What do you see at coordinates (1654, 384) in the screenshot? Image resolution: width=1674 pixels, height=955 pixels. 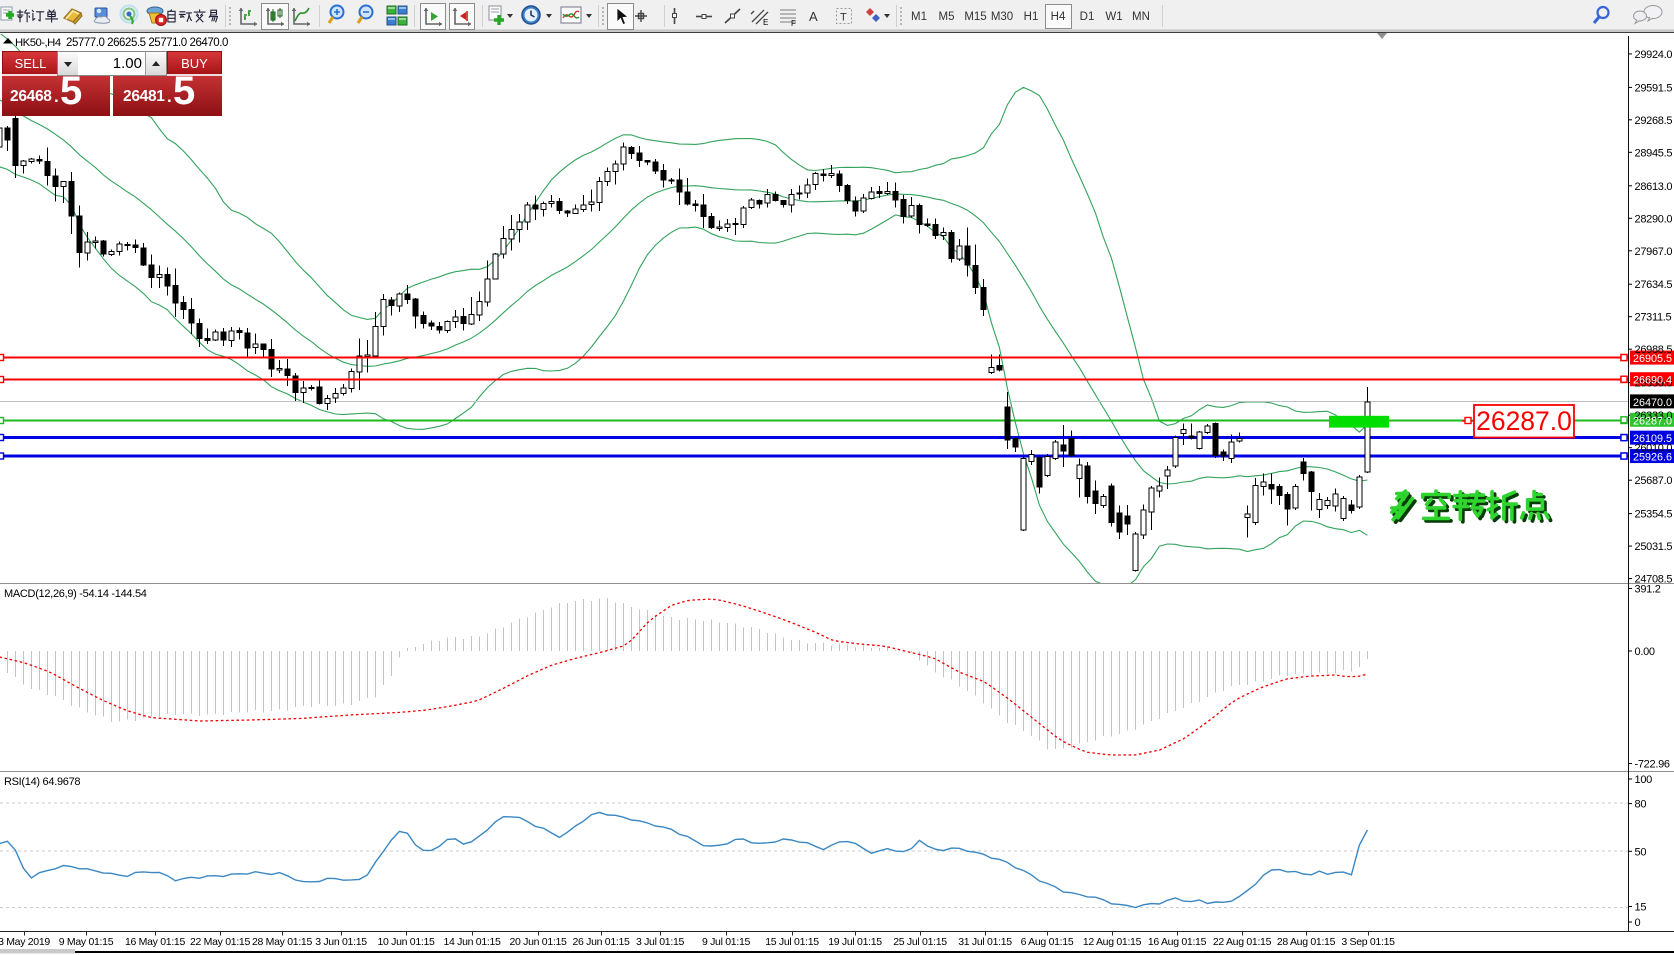 I see `svg-text: 26656.0` at bounding box center [1654, 384].